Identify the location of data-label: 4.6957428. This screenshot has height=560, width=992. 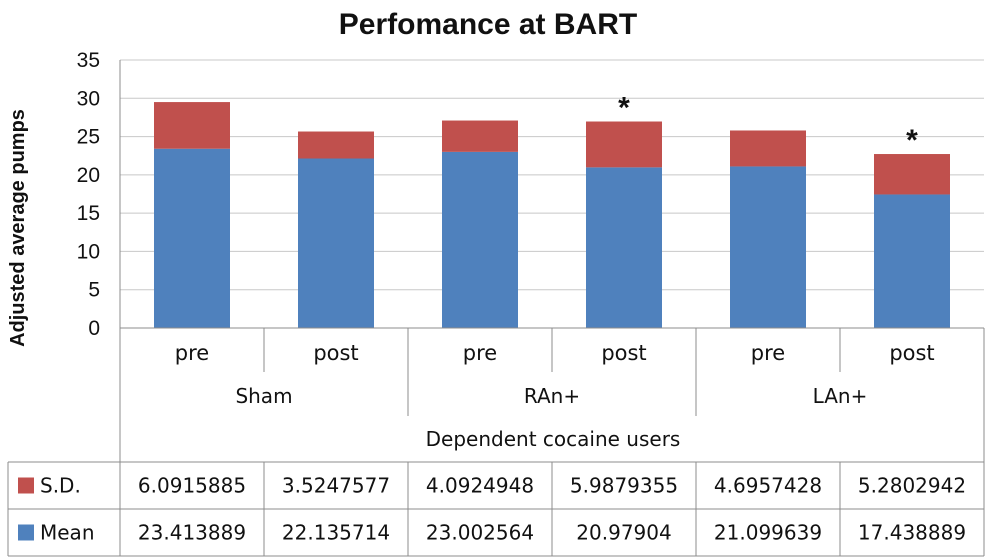
(768, 486).